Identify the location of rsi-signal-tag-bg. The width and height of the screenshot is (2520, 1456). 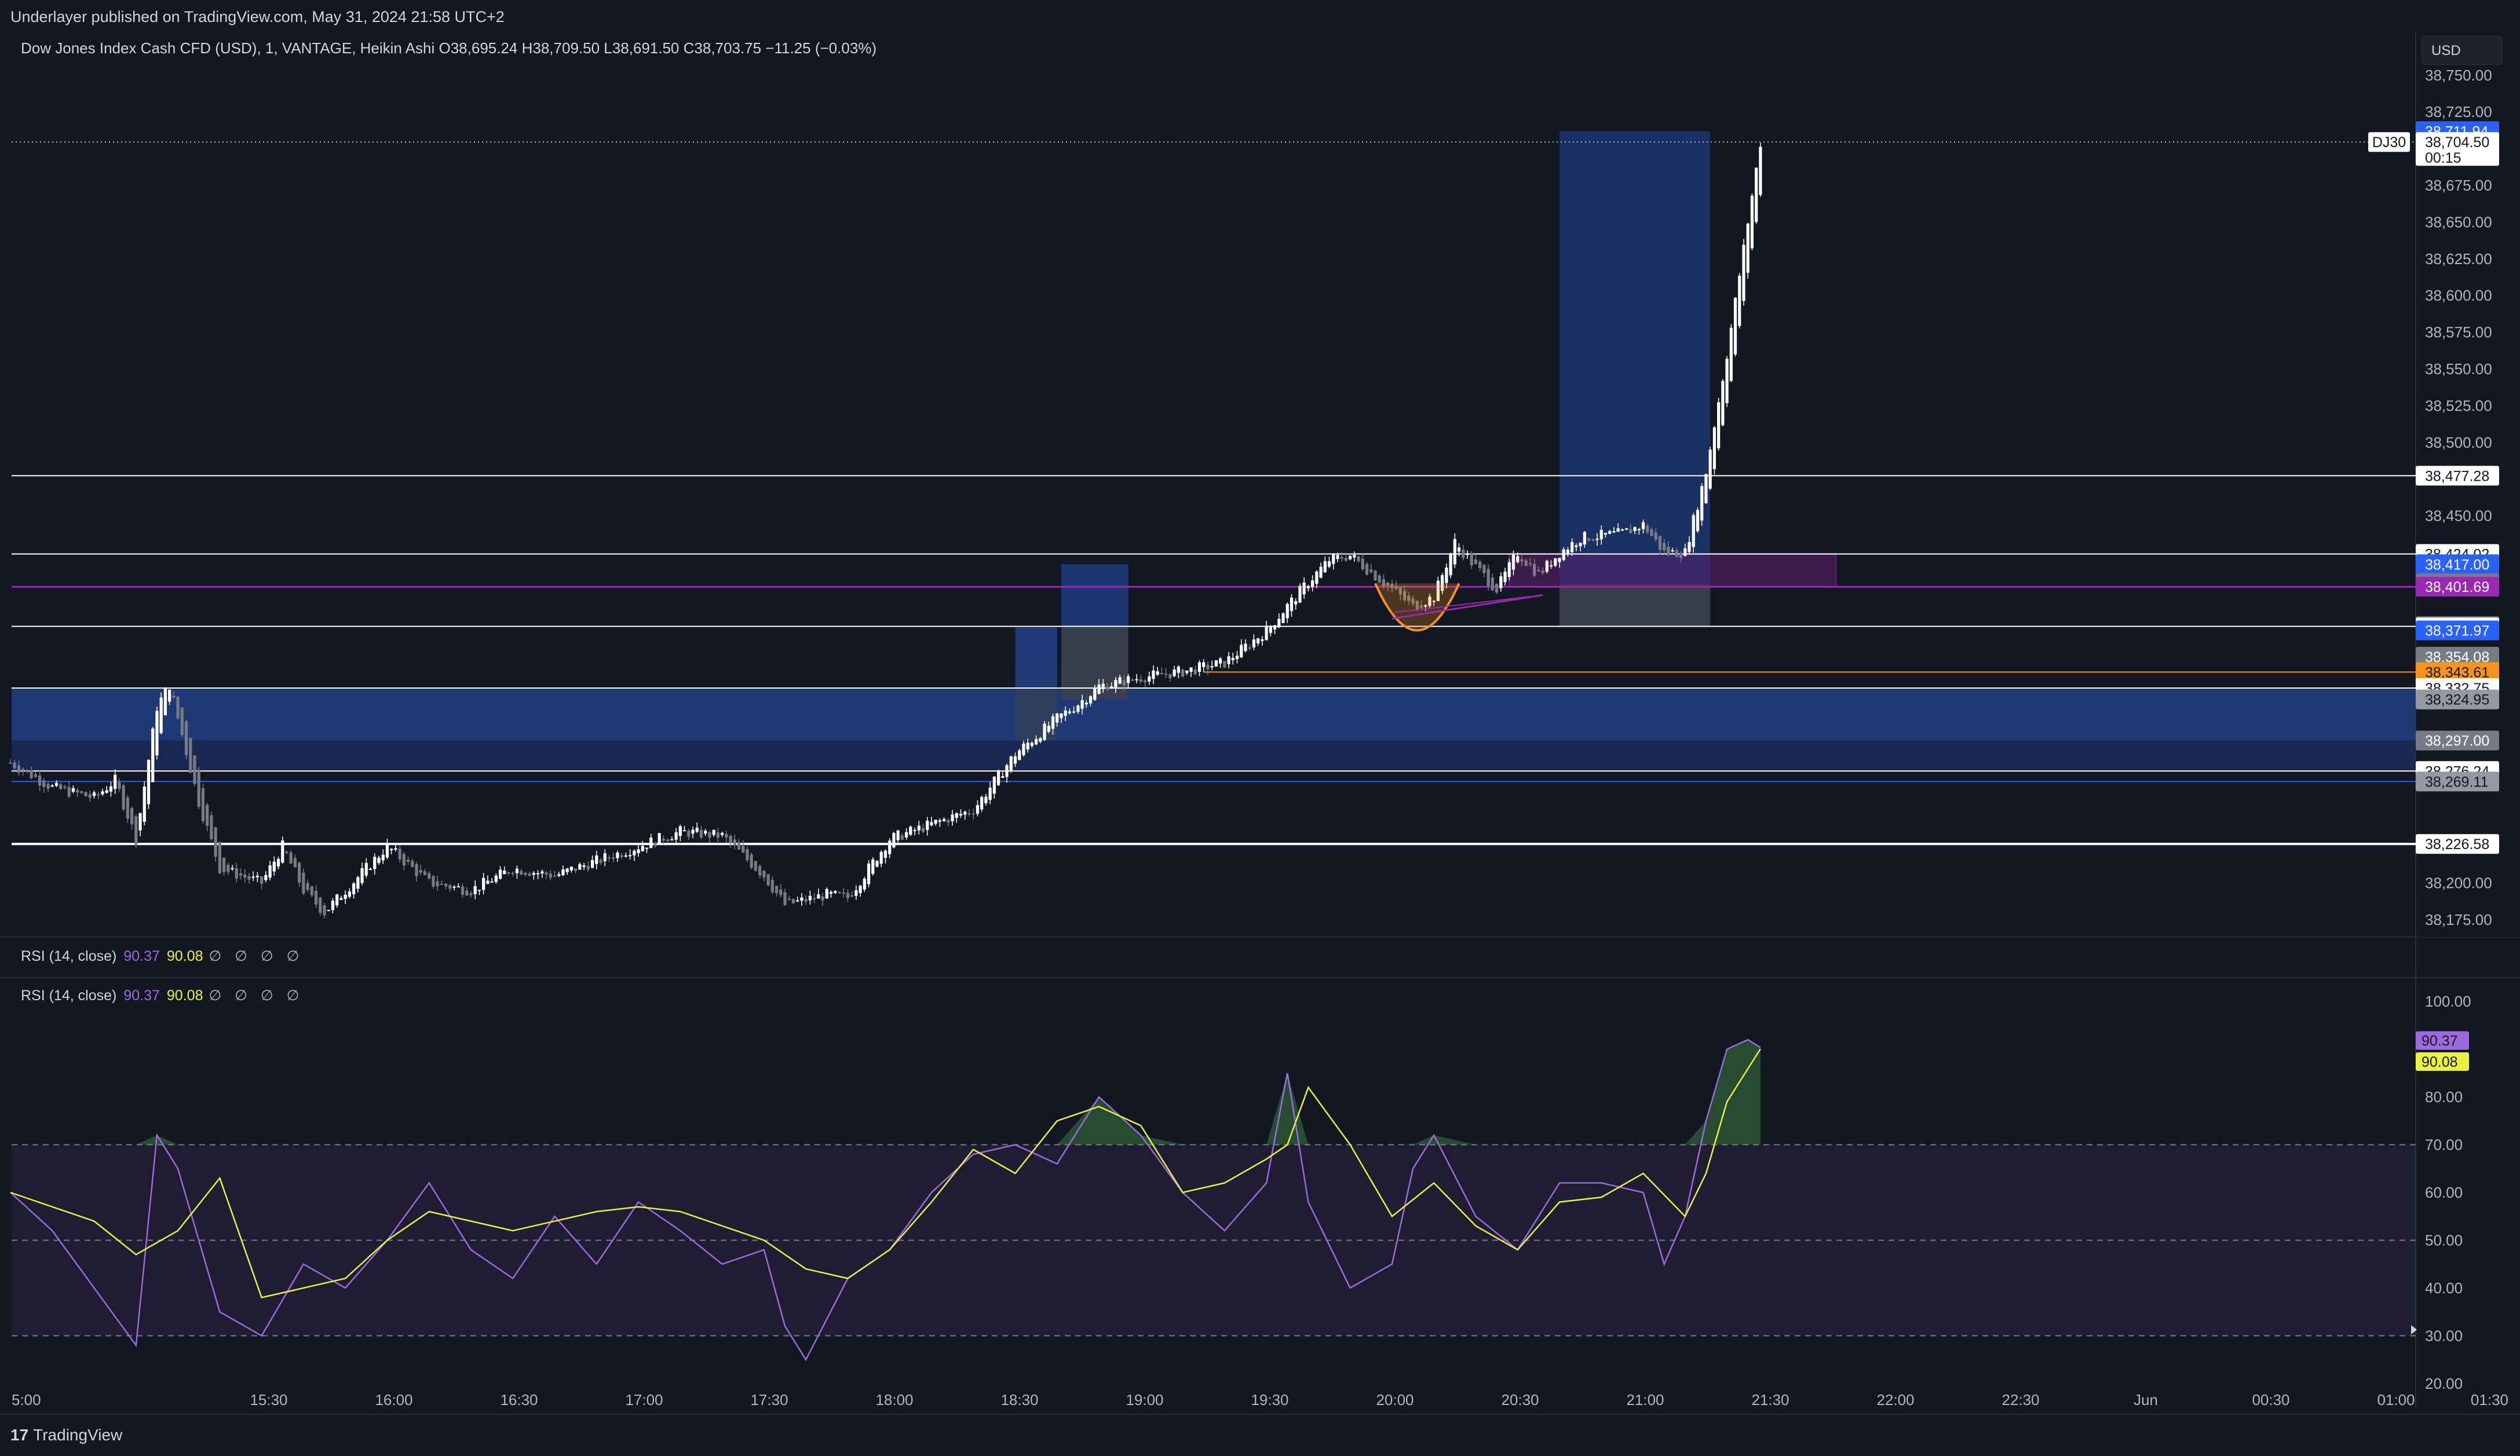
(2443, 1062).